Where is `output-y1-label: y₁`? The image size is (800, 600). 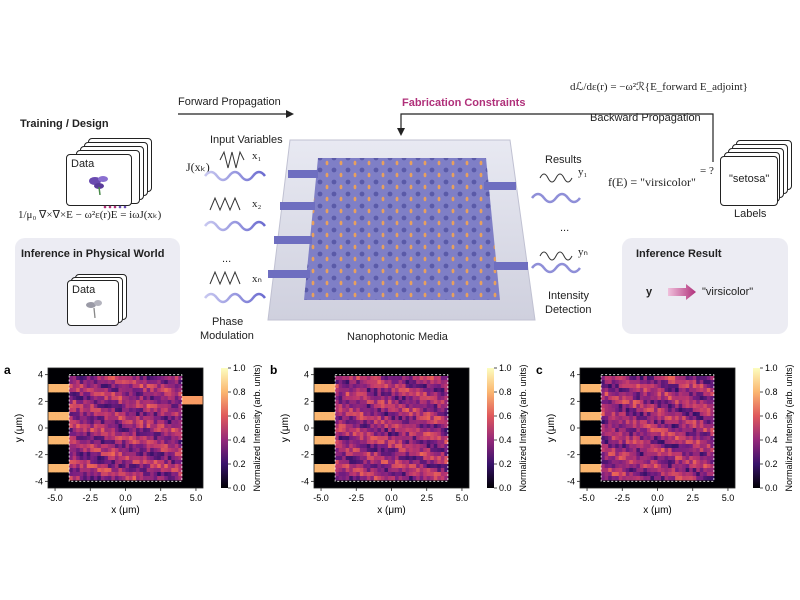
output-y1-label: y₁ is located at coordinates (583, 172).